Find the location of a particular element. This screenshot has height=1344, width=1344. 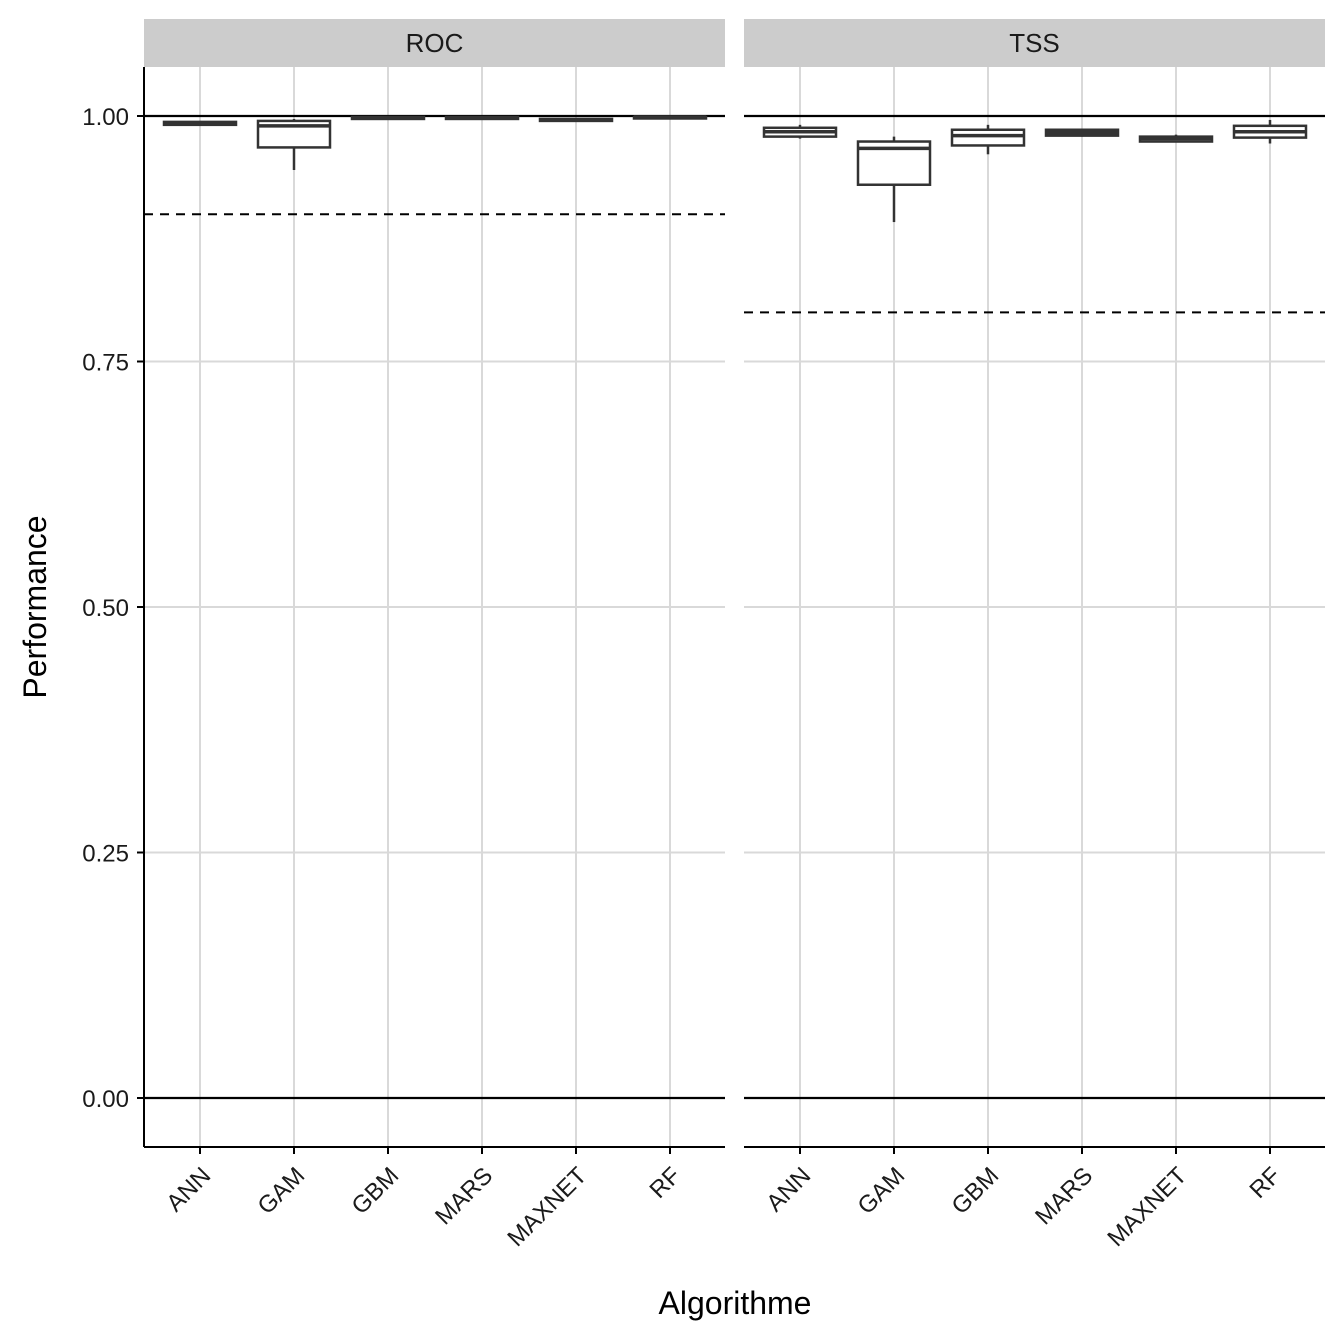

facet-strip-label: TSS is located at coordinates (1034, 43).